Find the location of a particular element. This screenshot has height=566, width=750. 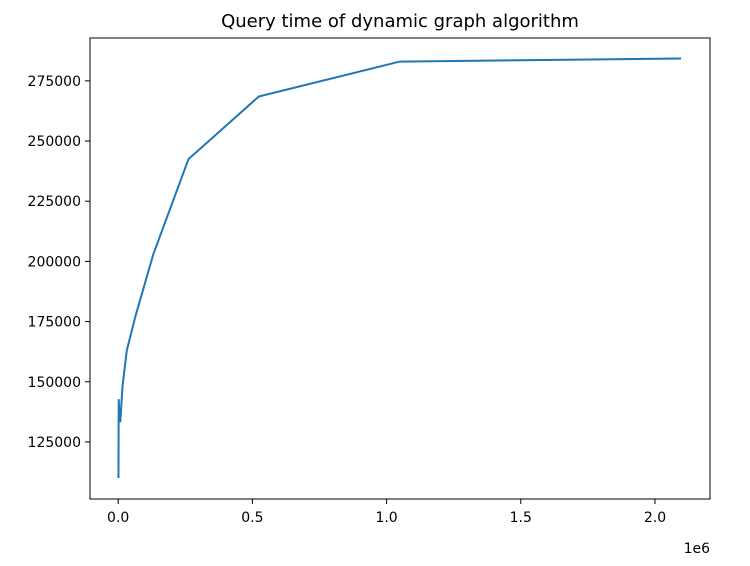

chart-title: Query time of dynamic graph algorithm is located at coordinates (400, 21).